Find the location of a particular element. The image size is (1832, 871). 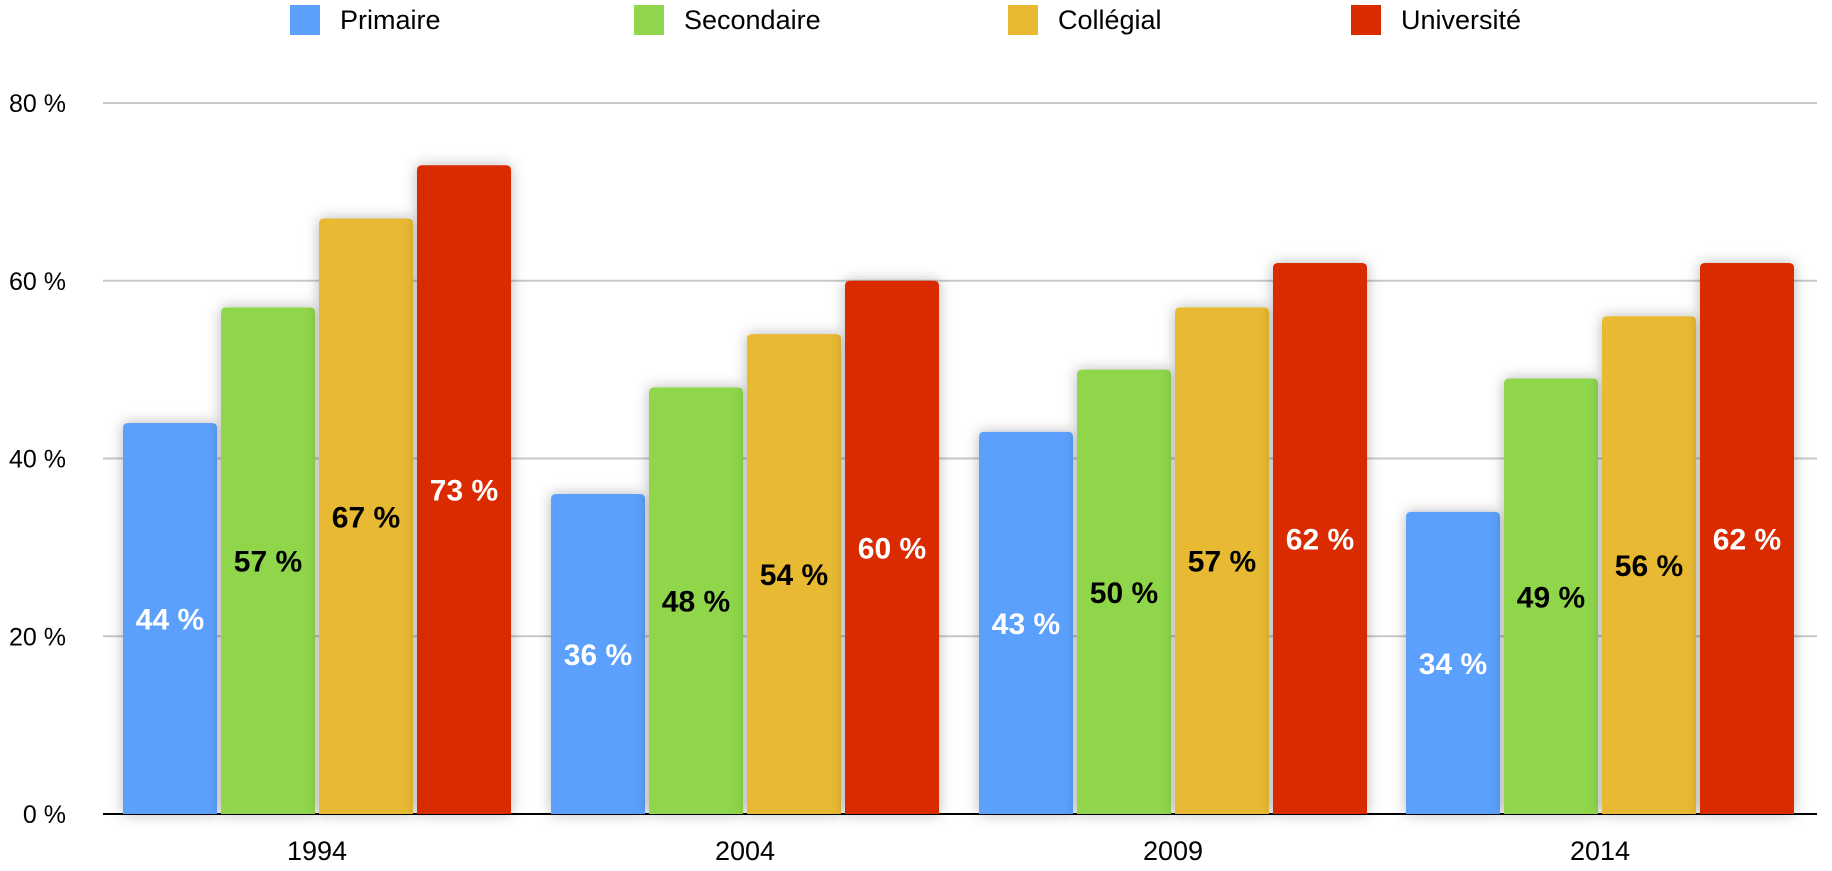

legend-label-secondaire: Secondaire is located at coordinates (752, 20).